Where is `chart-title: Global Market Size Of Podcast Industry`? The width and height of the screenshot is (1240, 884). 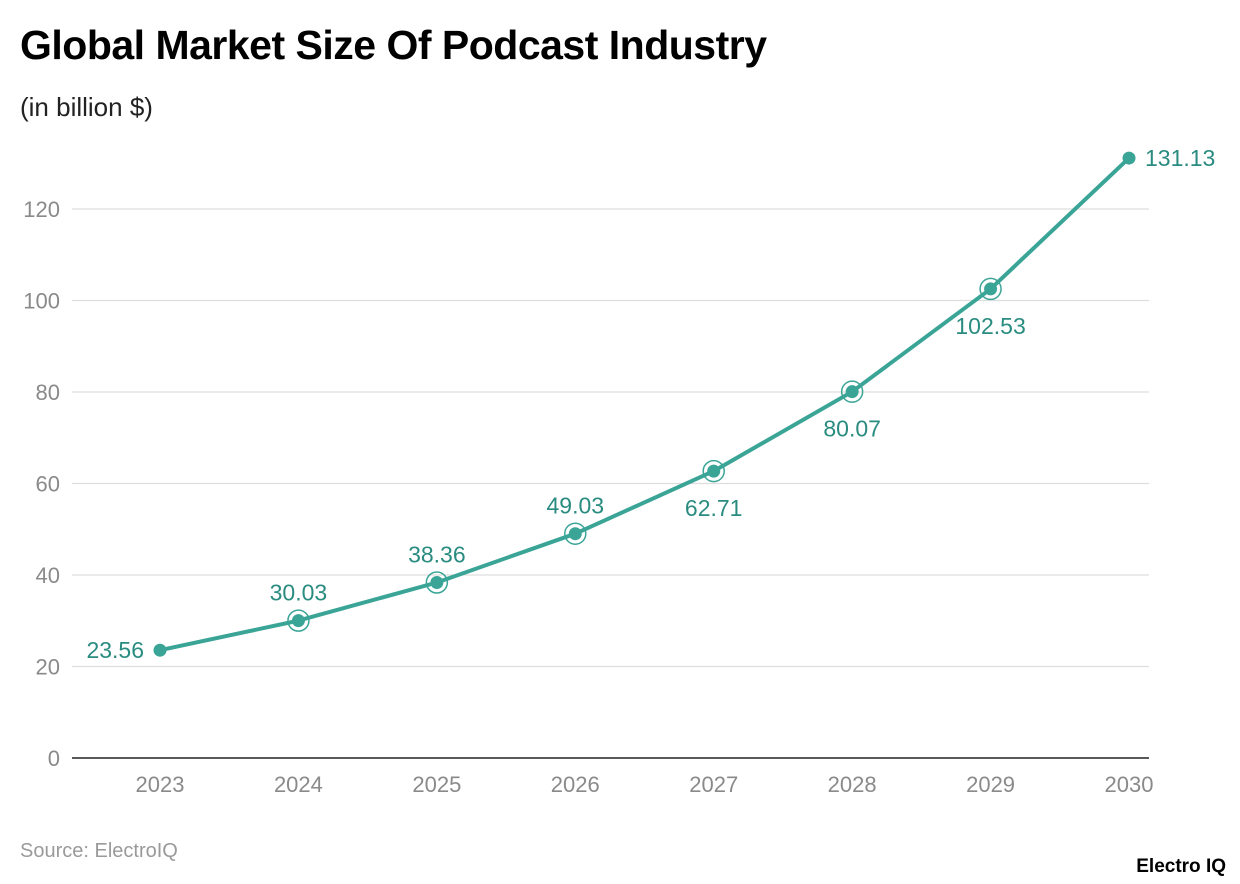 chart-title: Global Market Size Of Podcast Industry is located at coordinates (393, 45).